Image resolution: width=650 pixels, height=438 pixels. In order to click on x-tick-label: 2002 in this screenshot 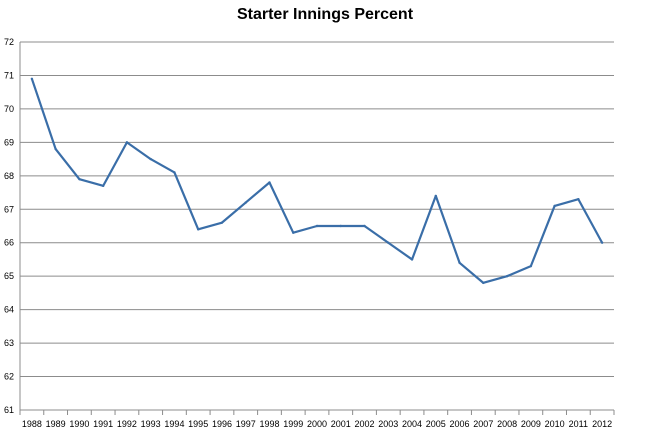, I will do `click(365, 424)`.